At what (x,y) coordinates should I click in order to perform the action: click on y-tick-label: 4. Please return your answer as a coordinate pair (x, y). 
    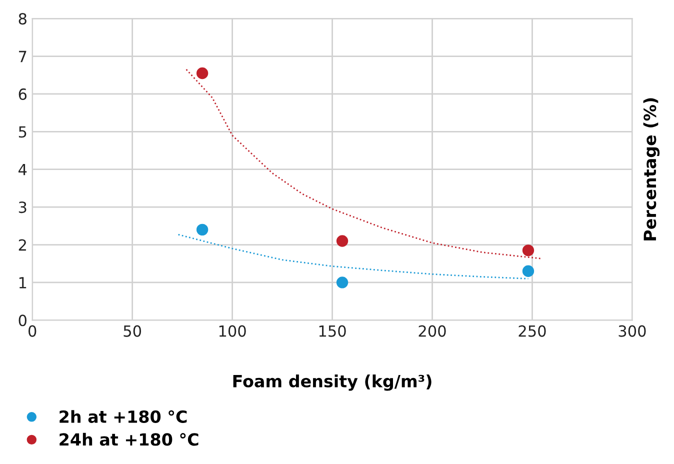
    Looking at the image, I should click on (22, 170).